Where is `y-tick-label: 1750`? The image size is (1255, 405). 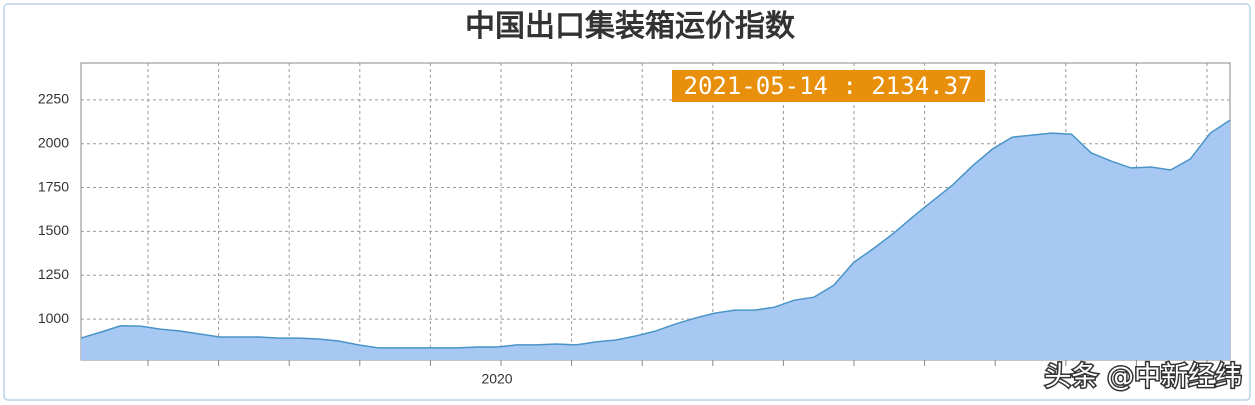
y-tick-label: 1750 is located at coordinates (53, 186).